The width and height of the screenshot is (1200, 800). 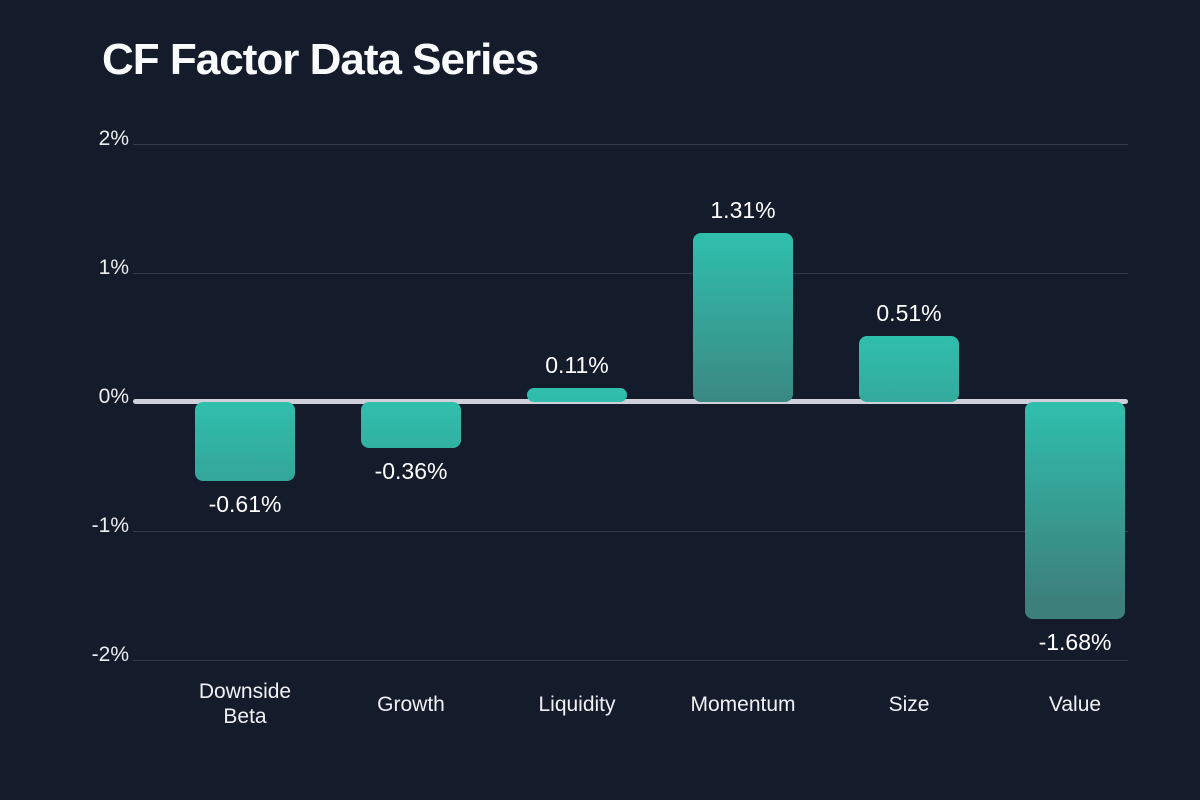 I want to click on category-label-growth: Growth, so click(x=411, y=704).